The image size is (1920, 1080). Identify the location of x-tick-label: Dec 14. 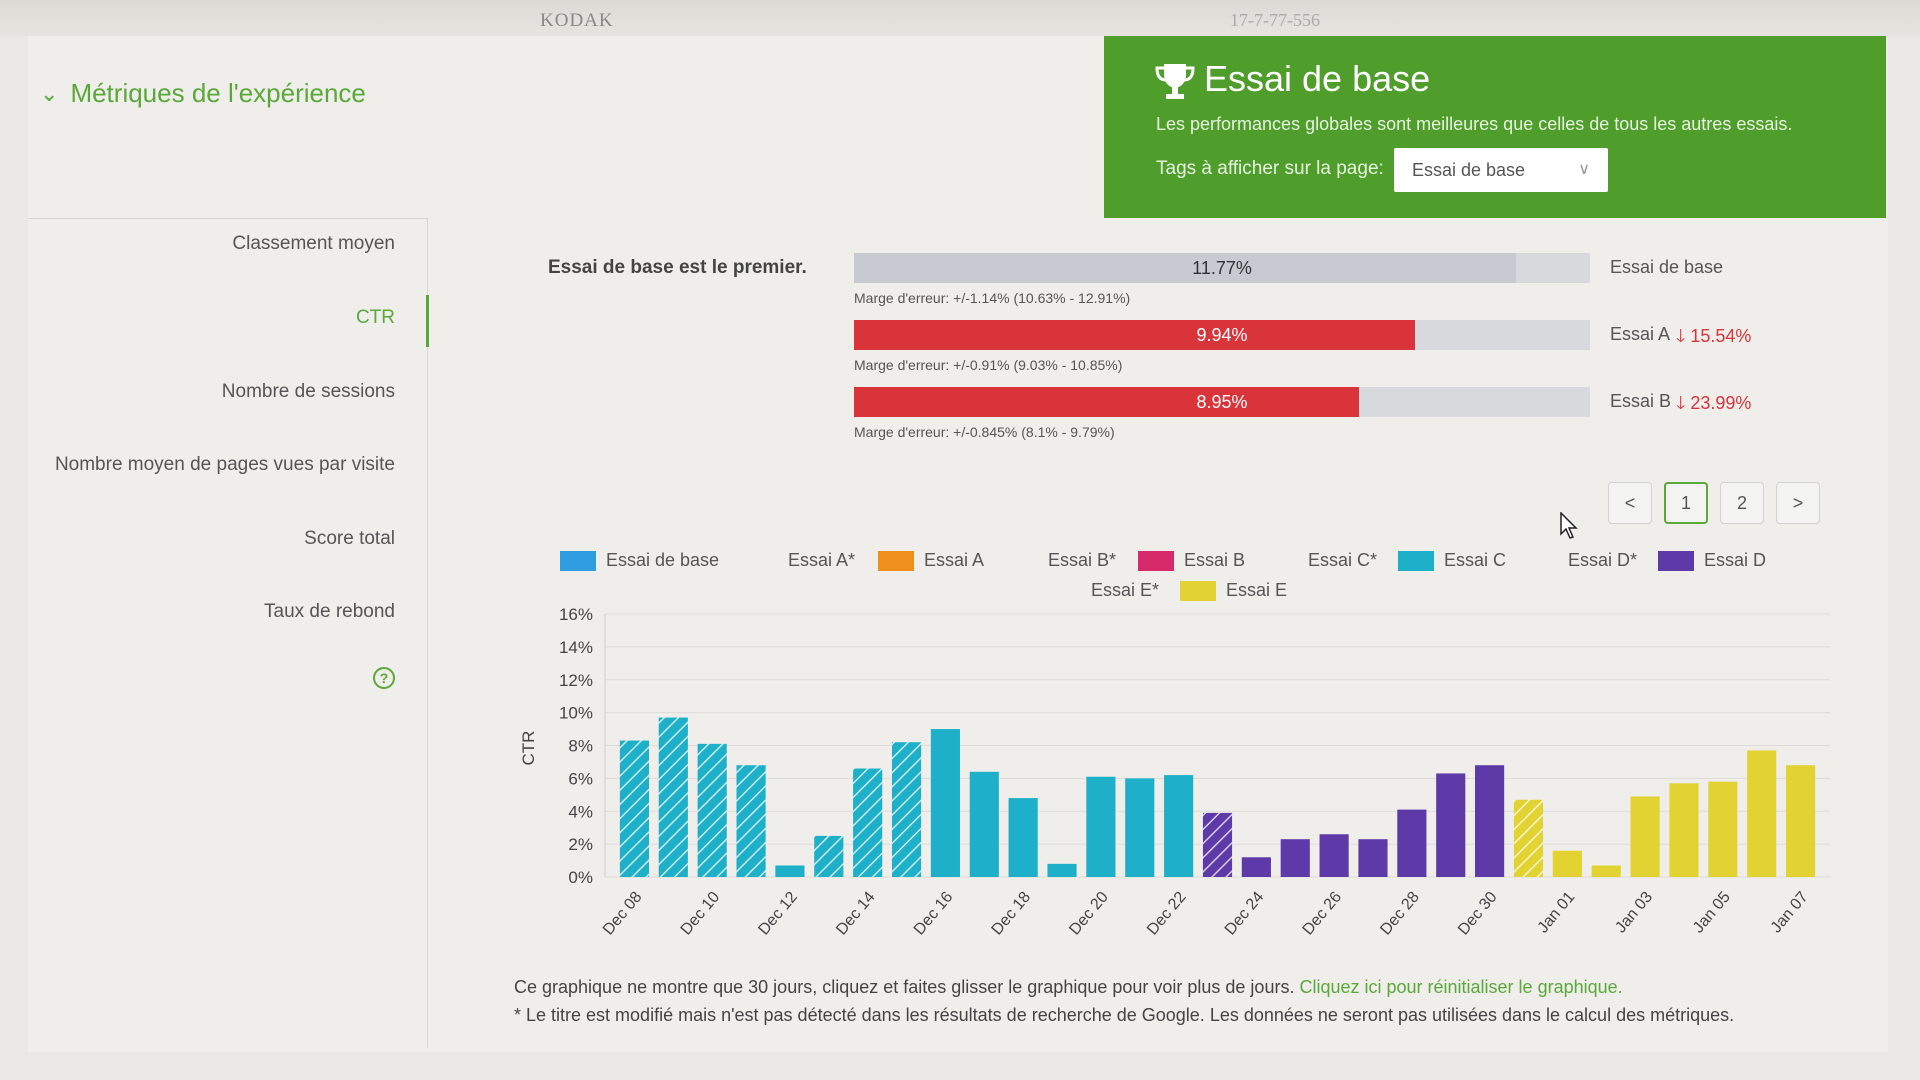
(856, 914).